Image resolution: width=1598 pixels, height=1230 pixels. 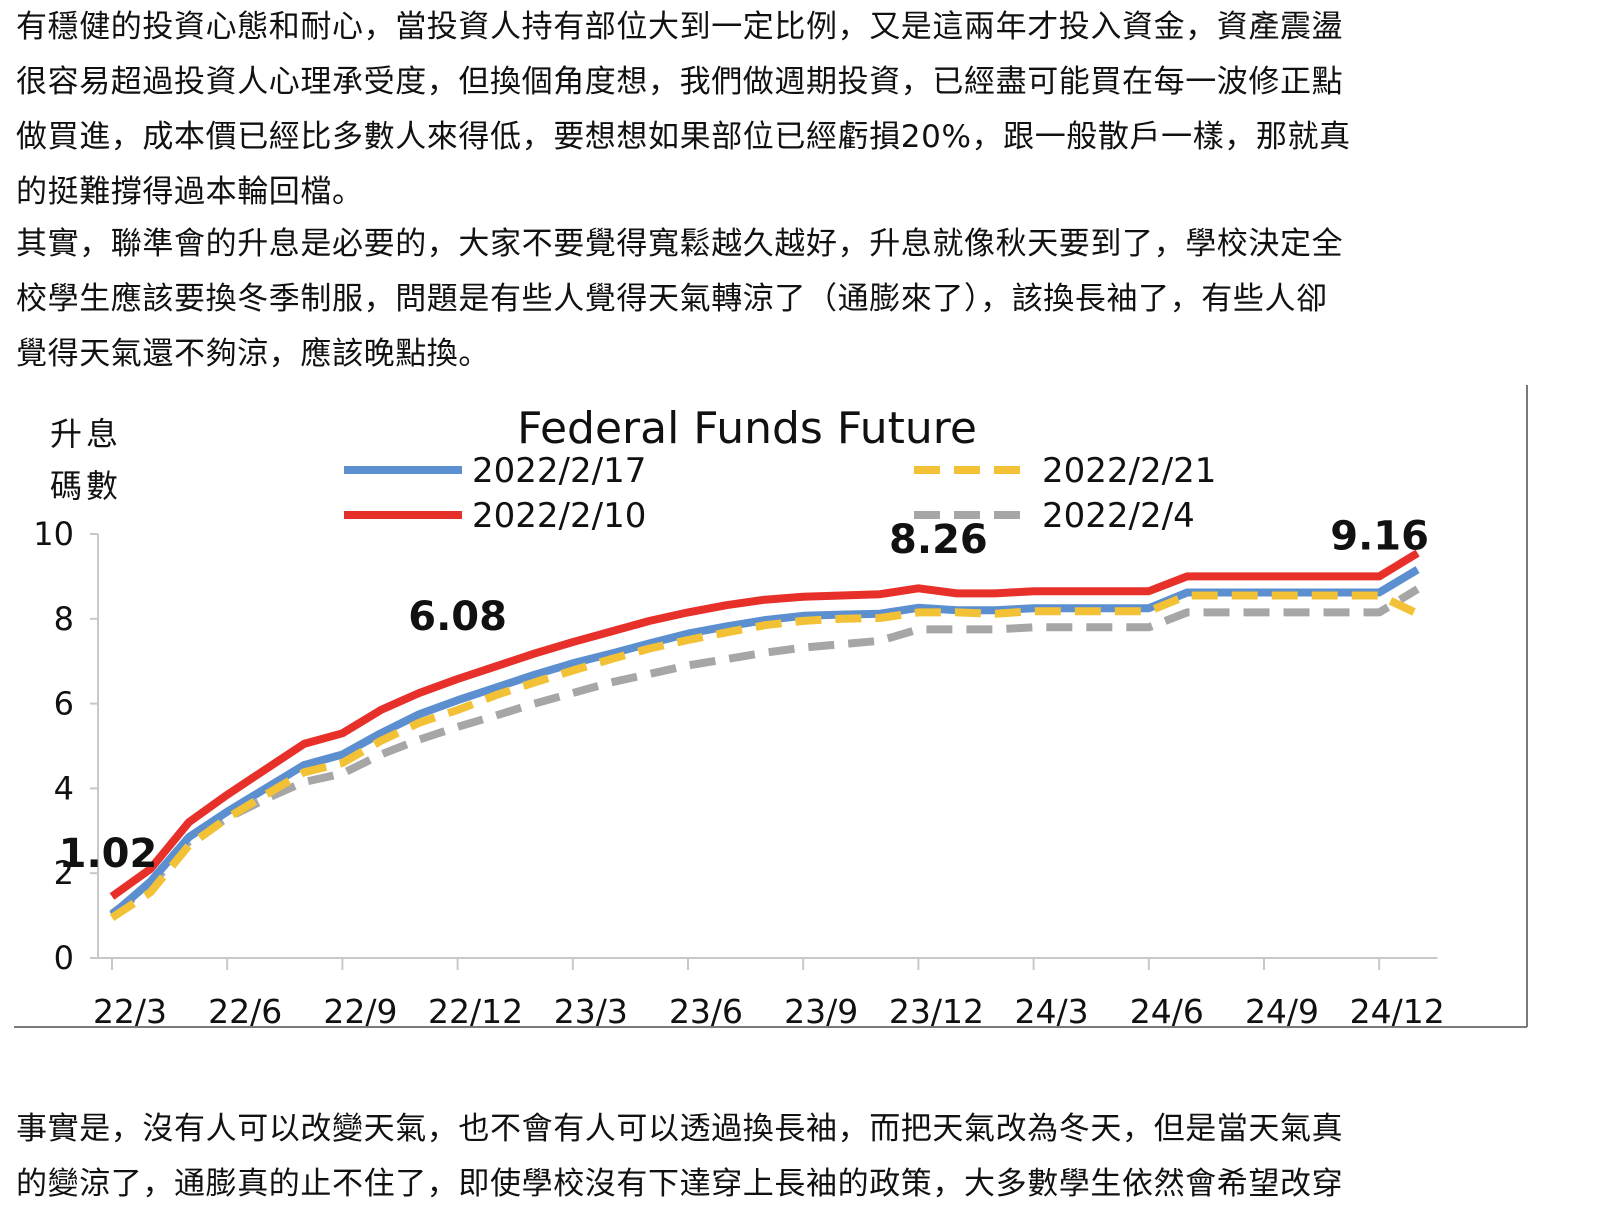 I want to click on legend-label: 2022/2/10, so click(x=559, y=516).